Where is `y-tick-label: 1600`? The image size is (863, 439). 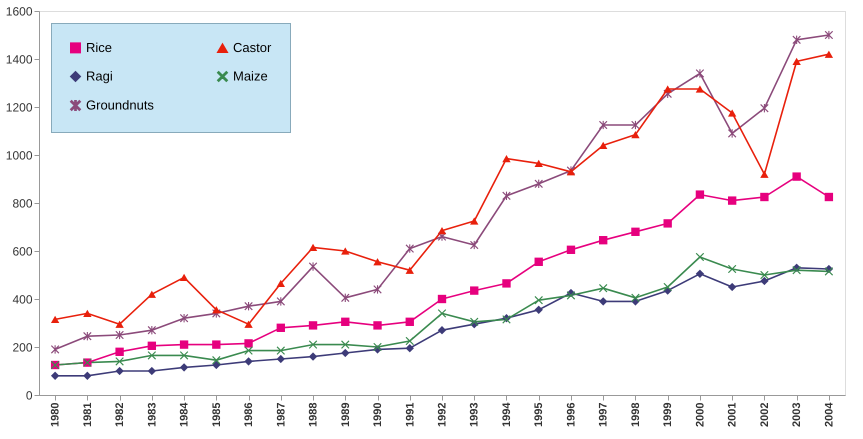 y-tick-label: 1600 is located at coordinates (19, 11).